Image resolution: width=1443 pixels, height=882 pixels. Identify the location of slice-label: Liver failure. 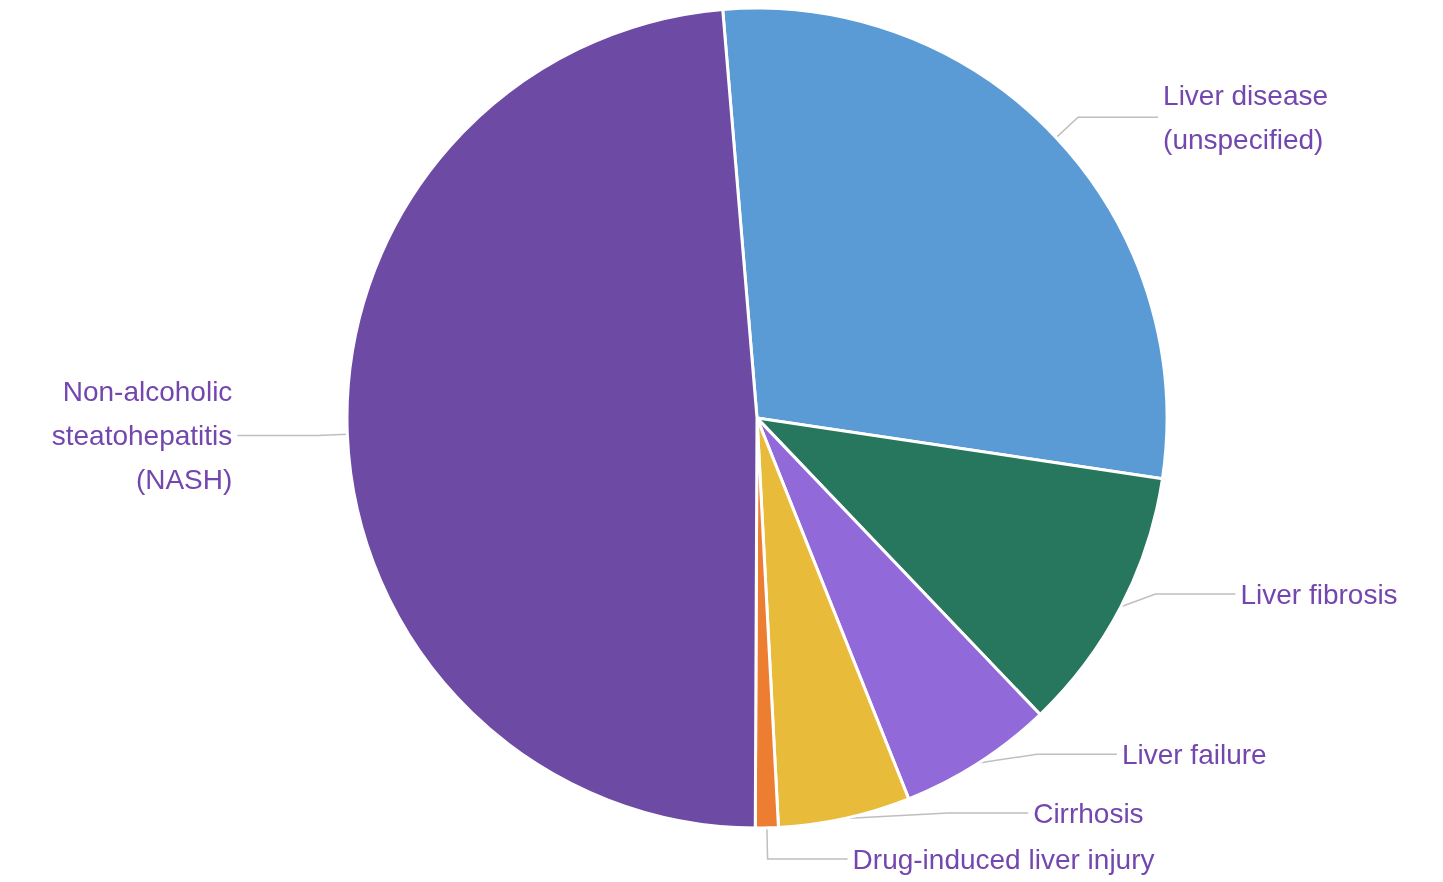
(1194, 754).